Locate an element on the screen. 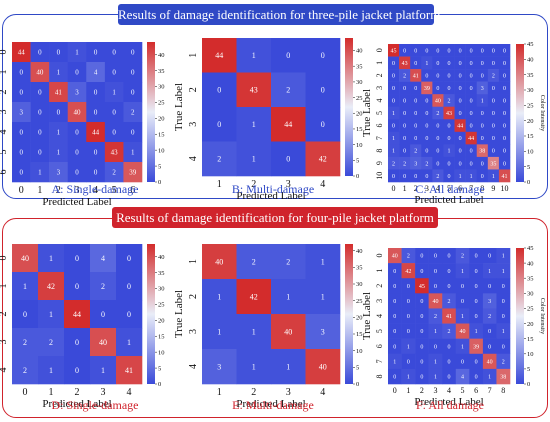 Image resolution: width=550 pixels, height=422 pixels. caption-b: B: Multi-damage is located at coordinates (273, 189).